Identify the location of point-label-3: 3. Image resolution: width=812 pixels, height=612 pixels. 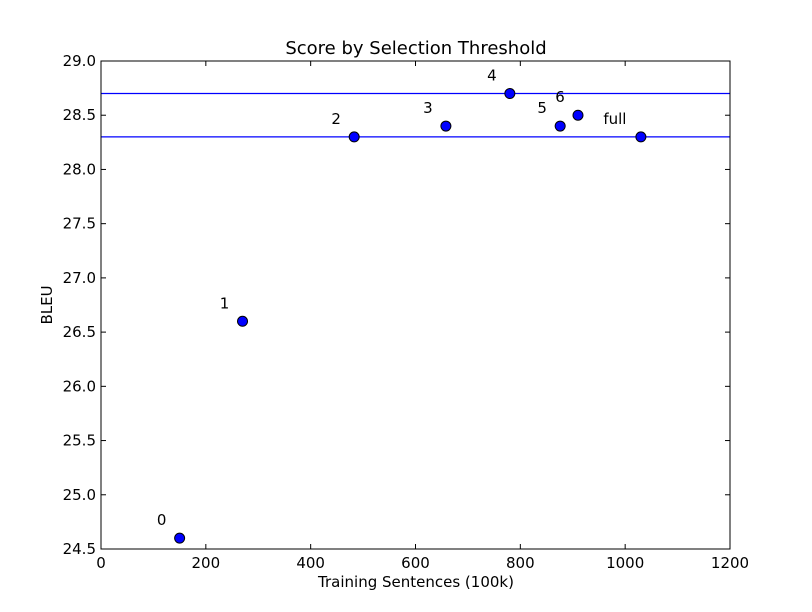
(428, 108).